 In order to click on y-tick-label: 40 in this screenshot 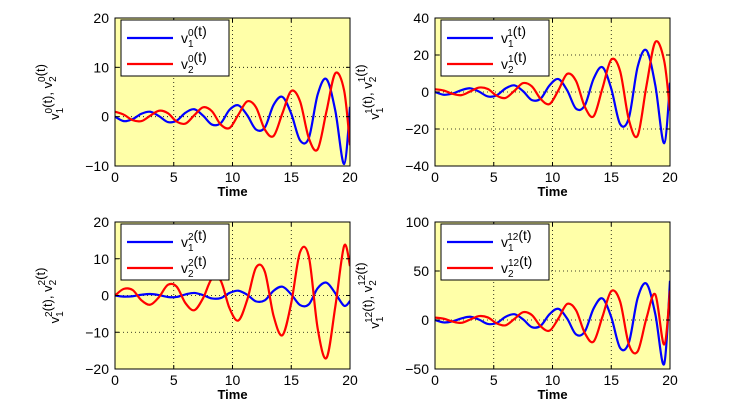, I will do `click(421, 18)`.